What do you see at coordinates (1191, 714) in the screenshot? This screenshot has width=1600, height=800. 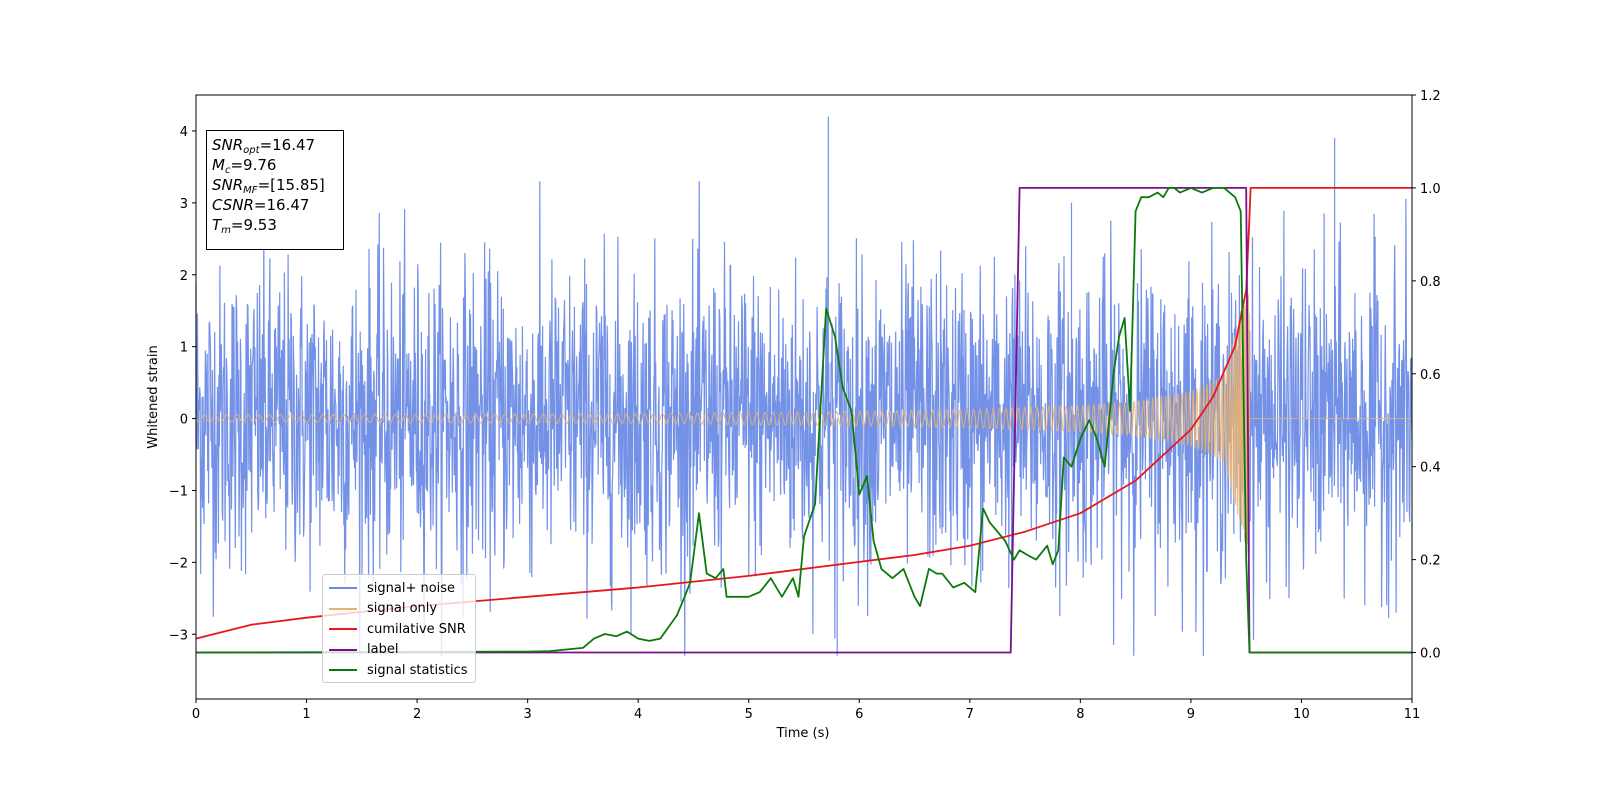 I see `x-tick-label: 9` at bounding box center [1191, 714].